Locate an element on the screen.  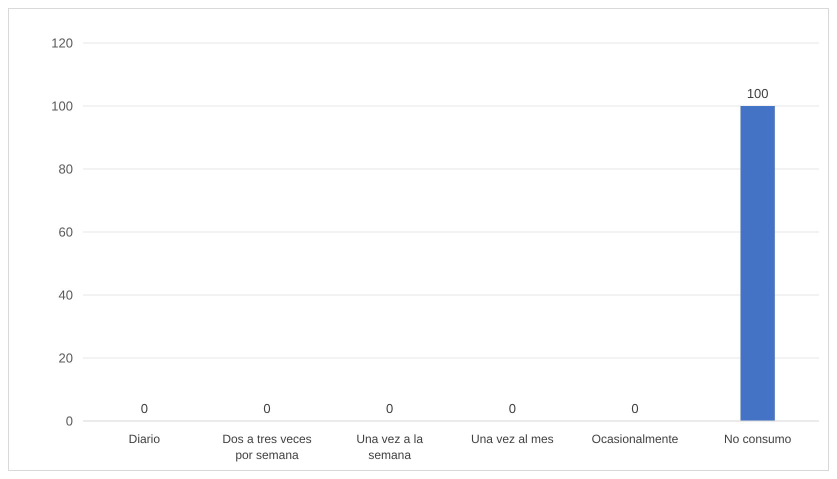
x-tick-label: No consumo is located at coordinates (758, 439).